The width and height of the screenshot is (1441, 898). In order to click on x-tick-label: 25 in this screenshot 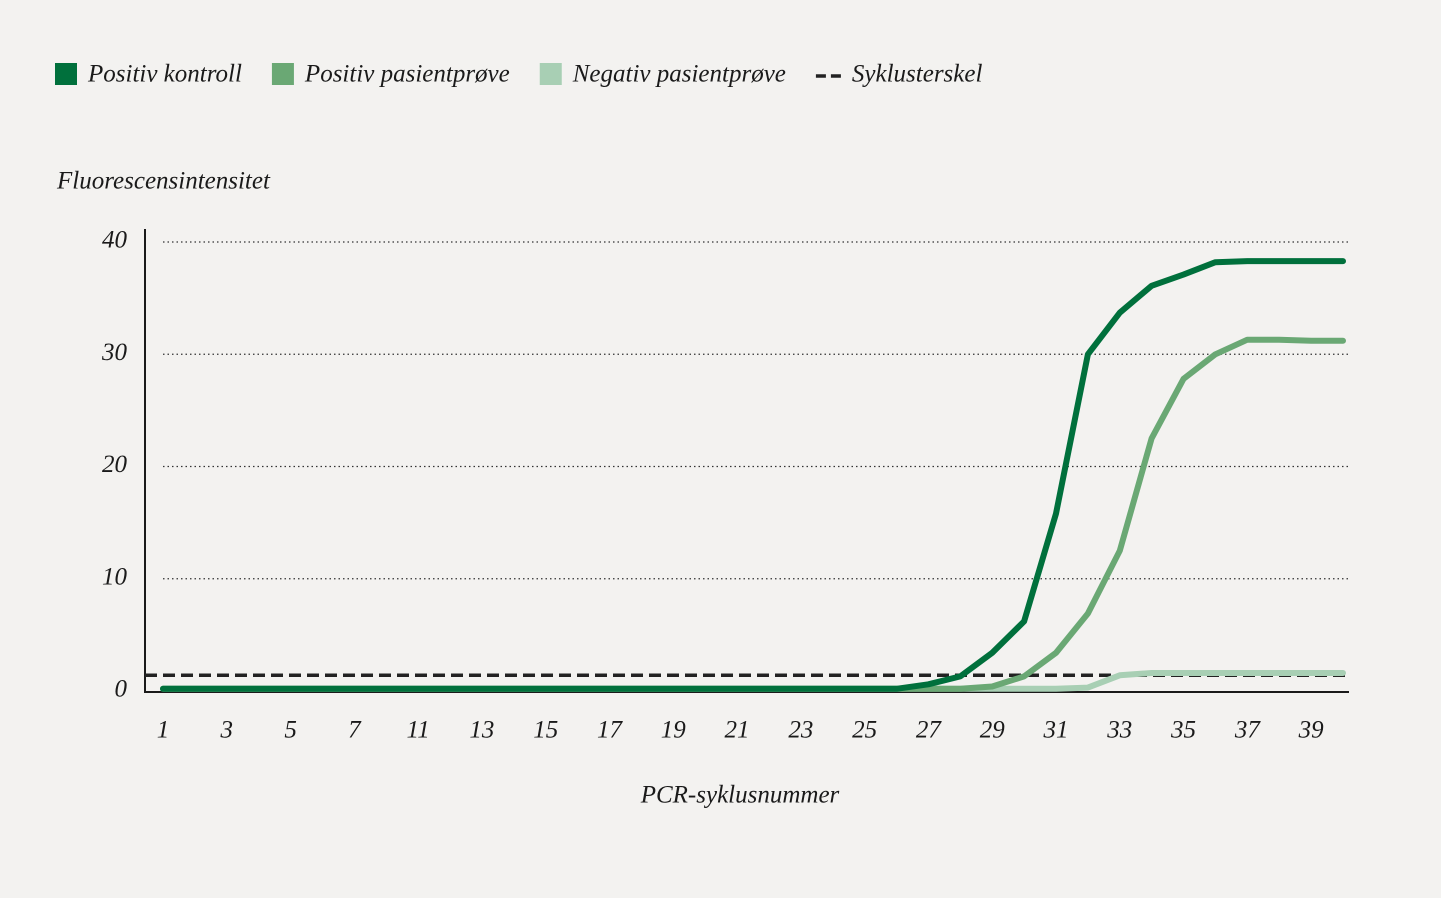, I will do `click(864, 730)`.